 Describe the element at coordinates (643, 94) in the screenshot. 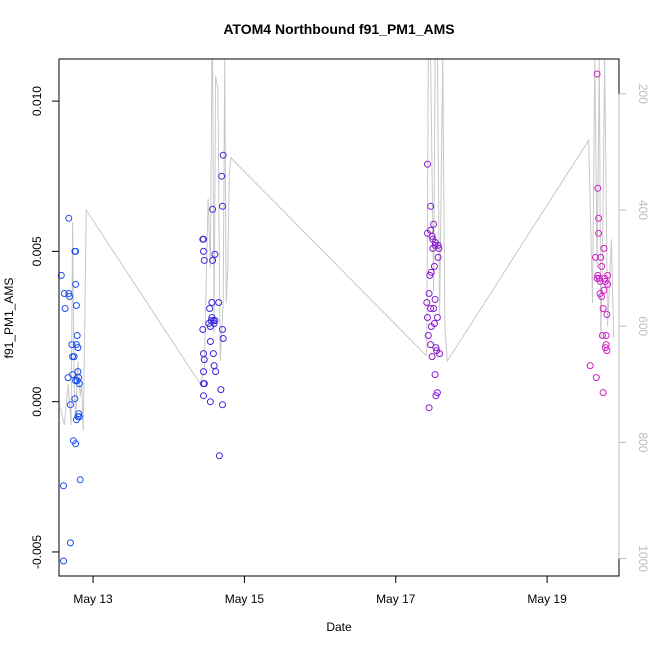

I see `y2-tick-label: 200` at that location.